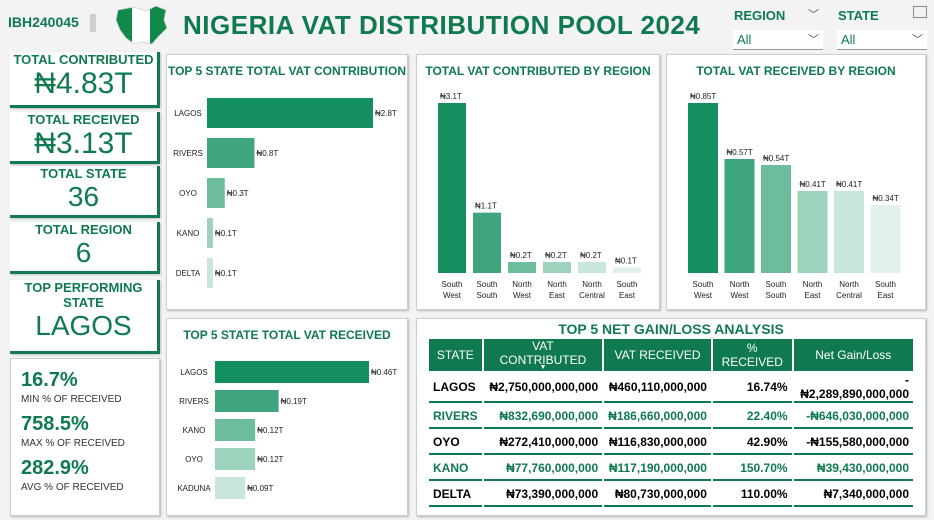 This screenshot has width=934, height=520. Describe the element at coordinates (85, 248) in the screenshot. I see `total-region-card: TOTAL REGION 6` at that location.